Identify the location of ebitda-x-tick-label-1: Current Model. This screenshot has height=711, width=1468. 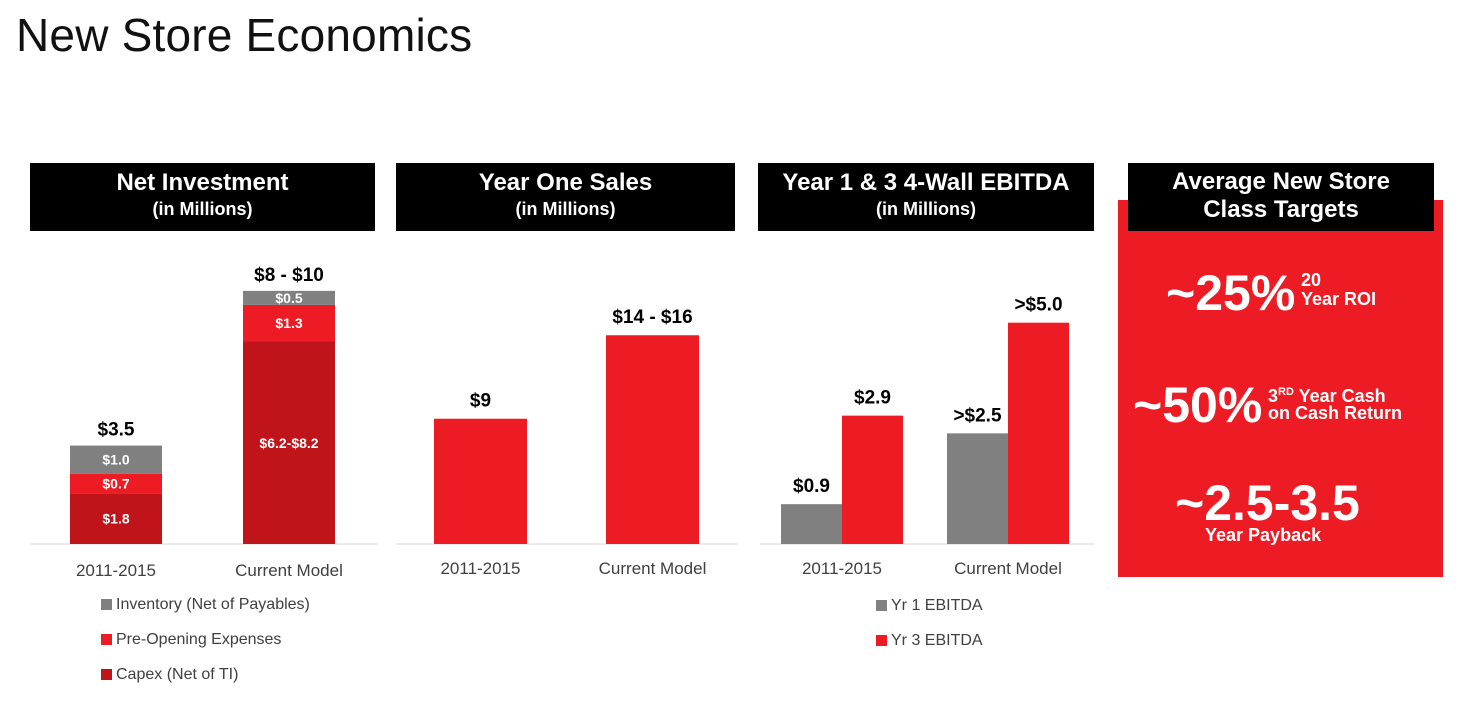
(1008, 568).